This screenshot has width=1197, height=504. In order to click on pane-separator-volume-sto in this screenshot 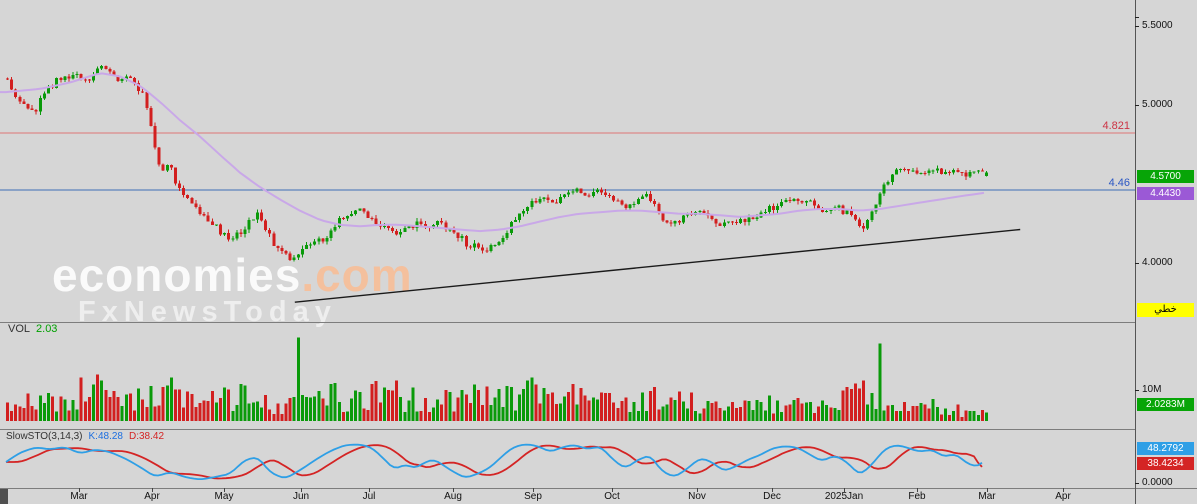, I will do `click(567, 429)`.